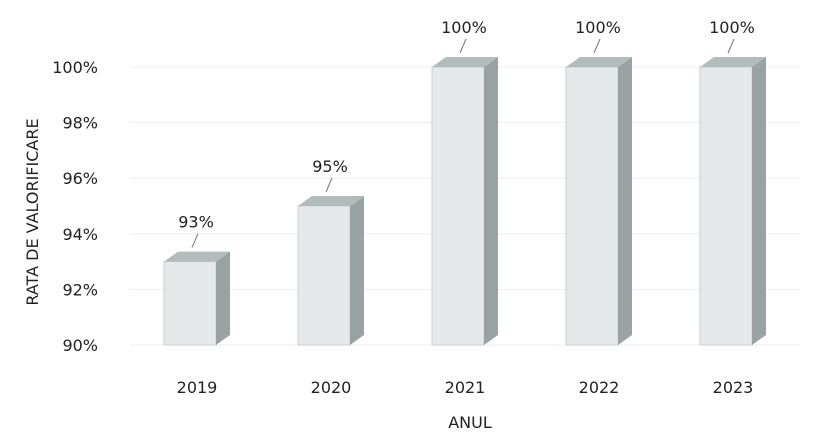  I want to click on bar-2019, so click(196, 298).